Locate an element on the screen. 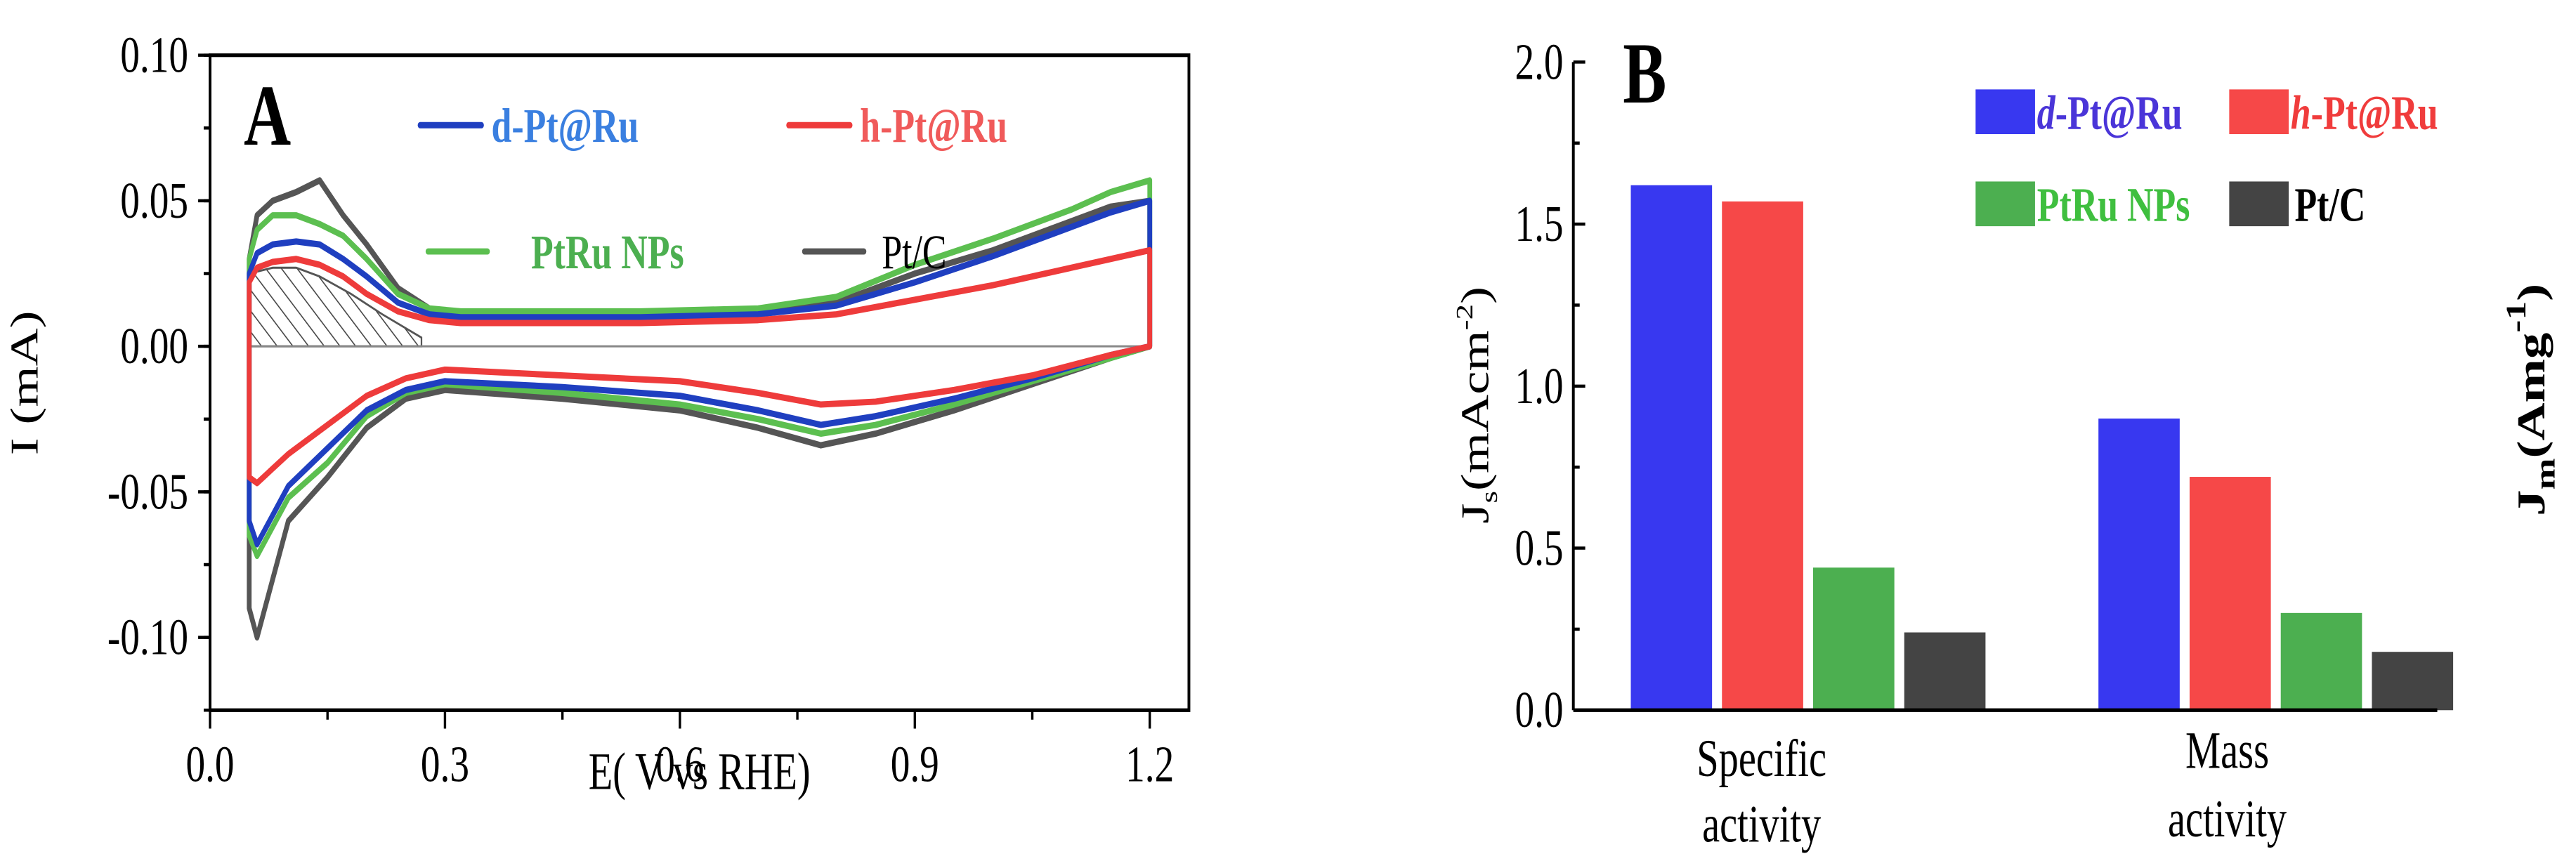 This screenshot has width=2576, height=868. legend-suffix-h: -Pt@Ru is located at coordinates (2374, 113).